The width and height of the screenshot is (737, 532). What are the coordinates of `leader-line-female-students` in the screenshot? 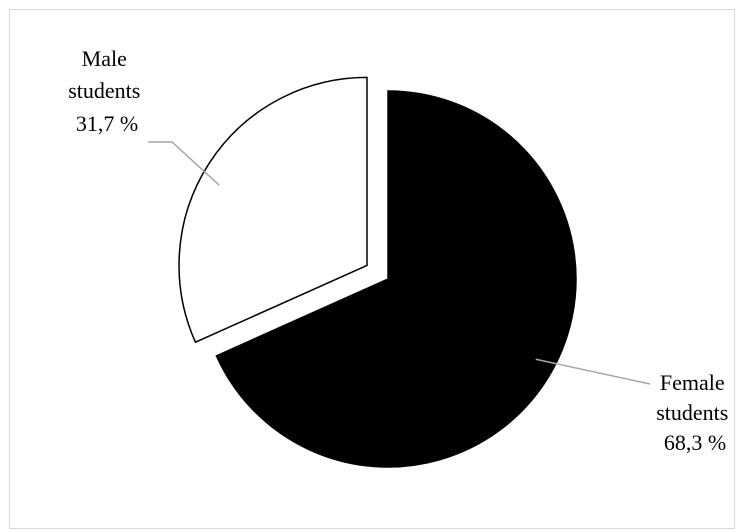 It's located at (593, 371).